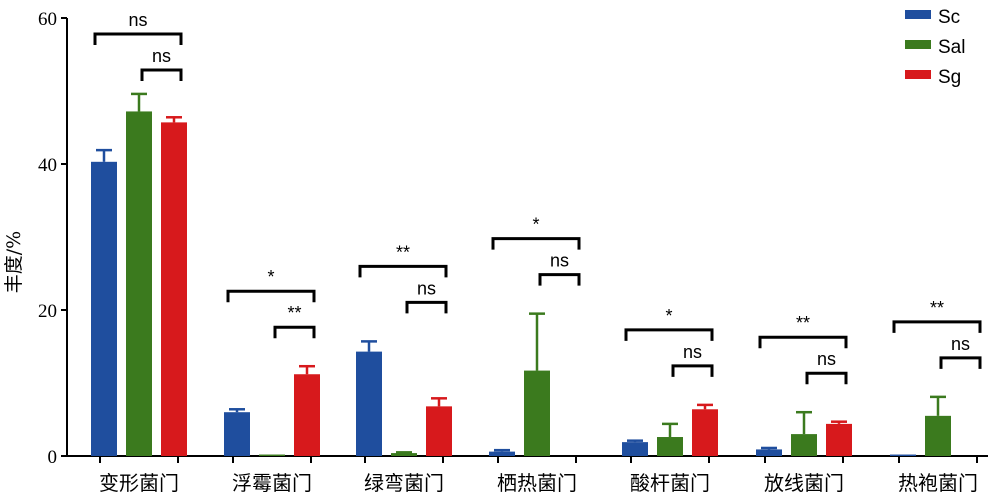 The width and height of the screenshot is (1000, 501). What do you see at coordinates (537, 483) in the screenshot?
I see `x-category-label: 栖热菌门` at bounding box center [537, 483].